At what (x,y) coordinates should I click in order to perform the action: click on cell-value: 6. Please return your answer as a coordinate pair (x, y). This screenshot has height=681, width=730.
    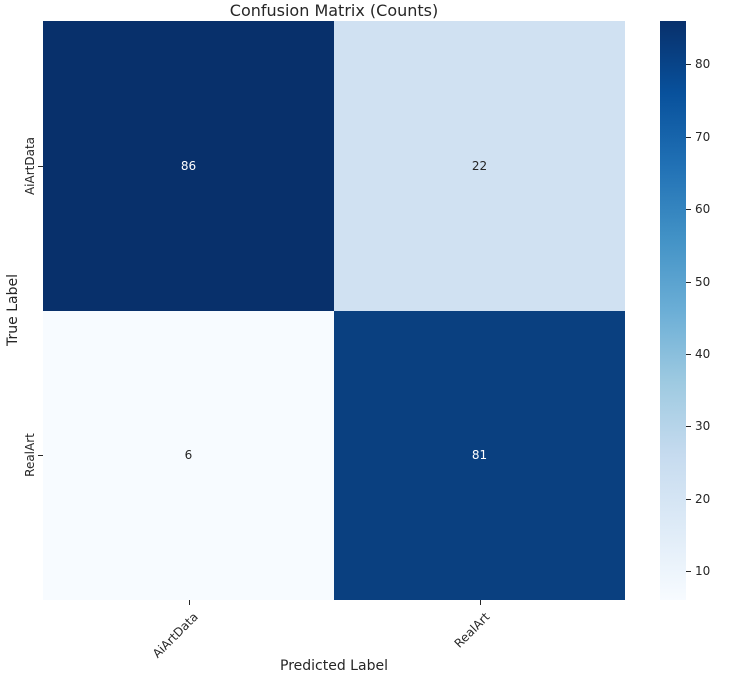
    Looking at the image, I should click on (188, 455).